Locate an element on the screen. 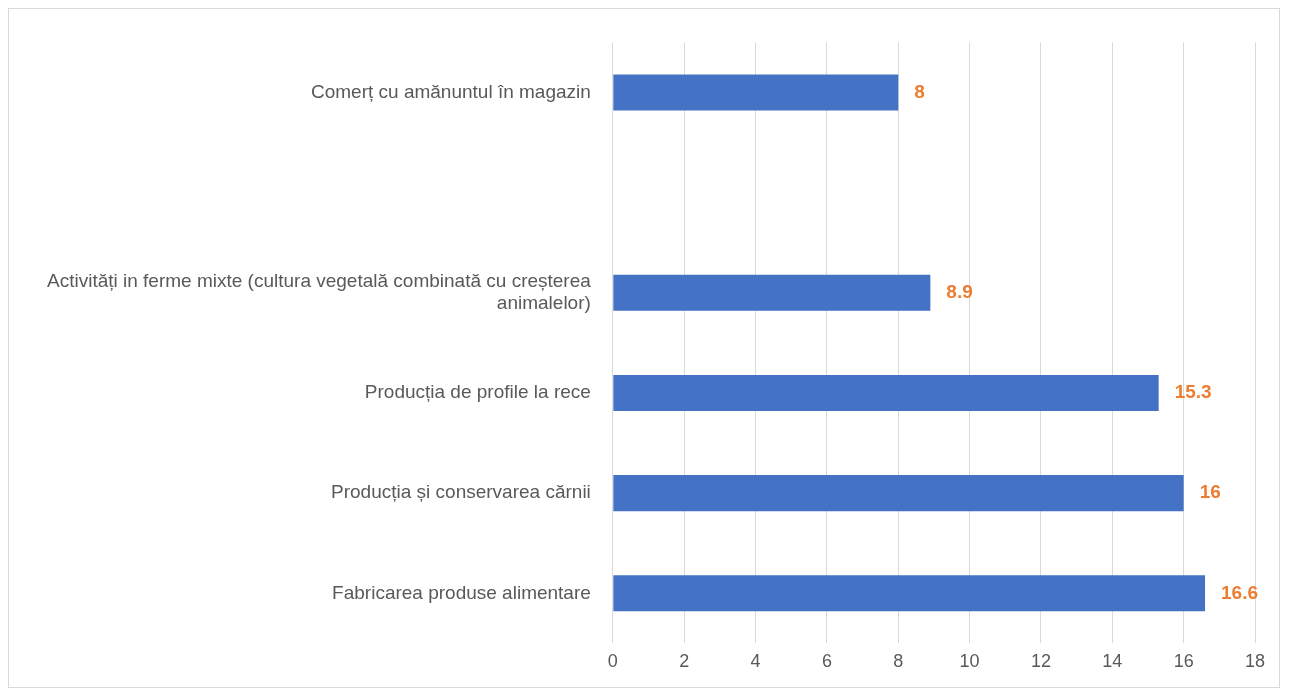  x-tick-label: 18 is located at coordinates (1255, 661).